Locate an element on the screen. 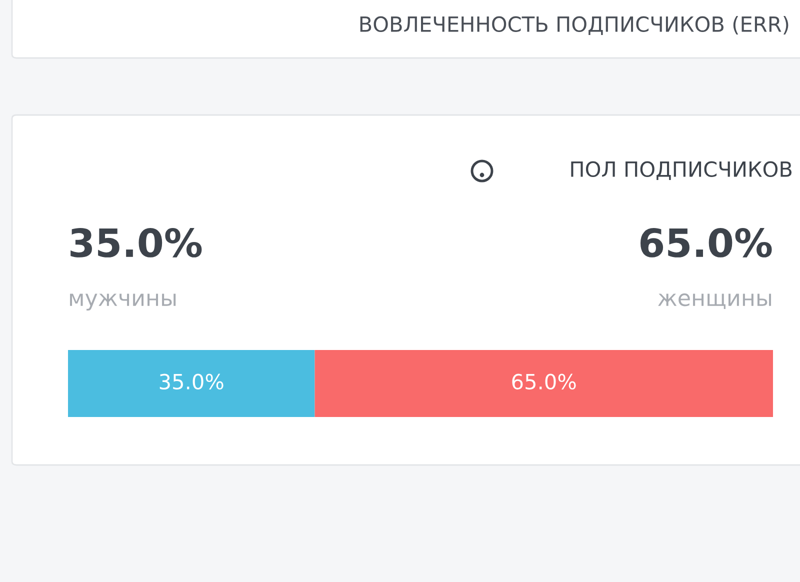 The width and height of the screenshot is (800, 582). series-label: женщины is located at coordinates (715, 301).